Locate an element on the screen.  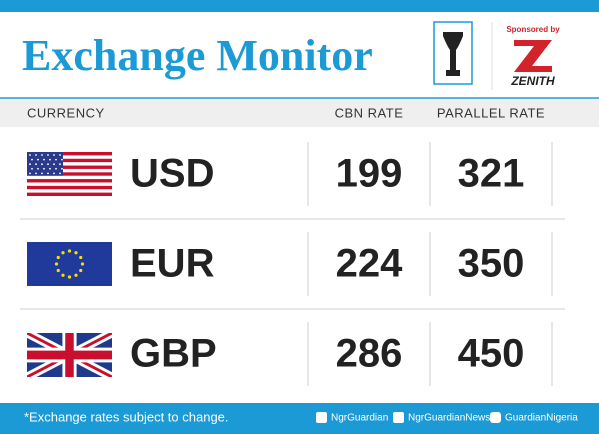
column-header: CURRENCY is located at coordinates (66, 112).